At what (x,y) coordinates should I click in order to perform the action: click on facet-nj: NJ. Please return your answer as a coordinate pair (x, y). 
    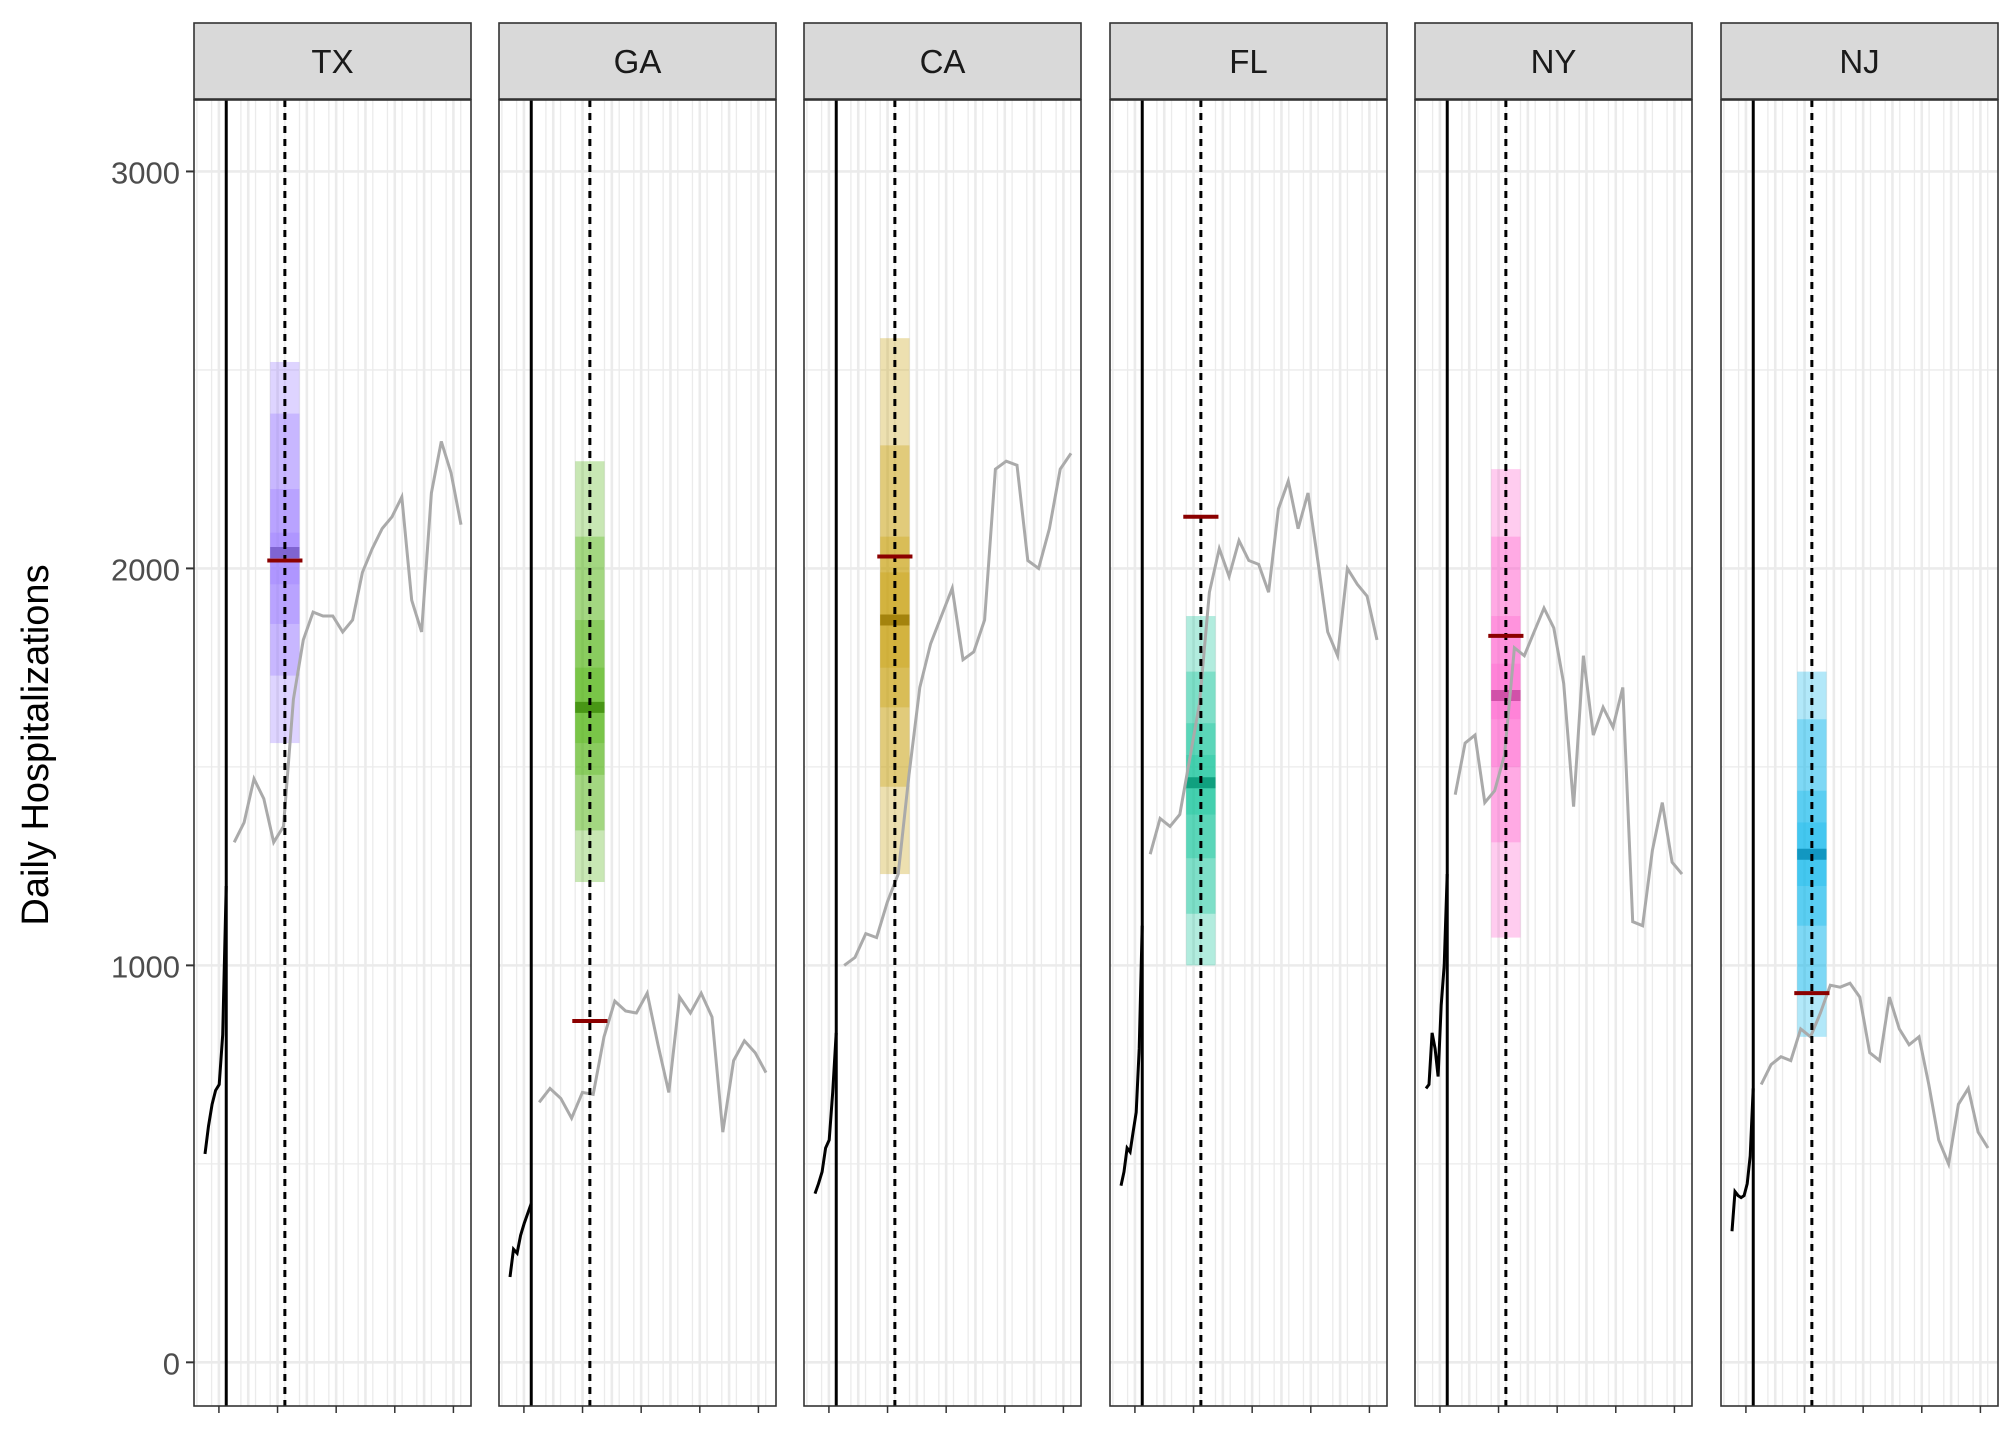
    Looking at the image, I should click on (1859, 717).